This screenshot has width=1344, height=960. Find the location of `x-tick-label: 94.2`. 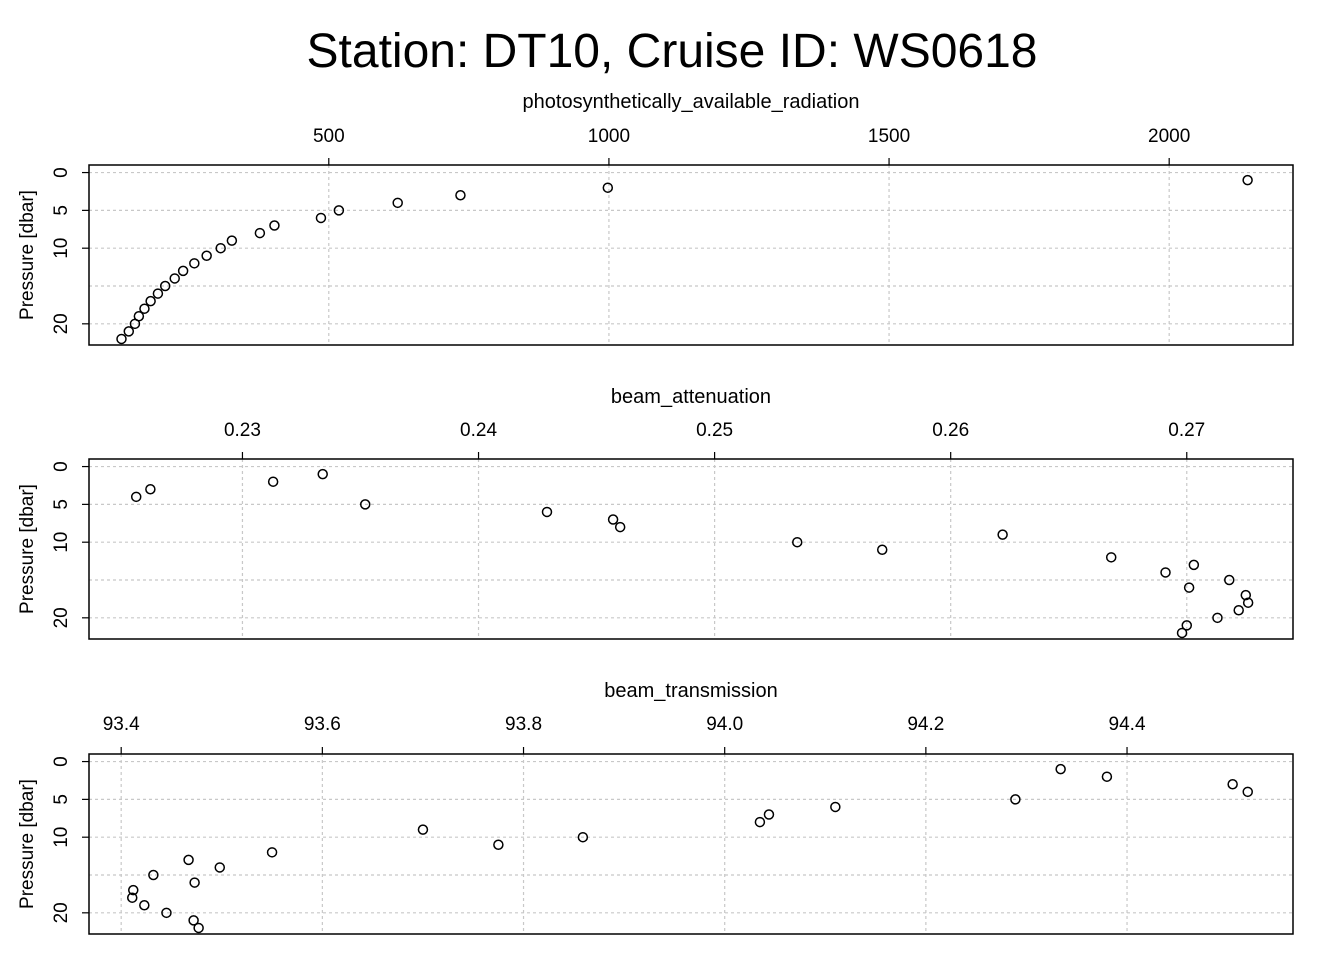

x-tick-label: 94.2 is located at coordinates (925, 724).